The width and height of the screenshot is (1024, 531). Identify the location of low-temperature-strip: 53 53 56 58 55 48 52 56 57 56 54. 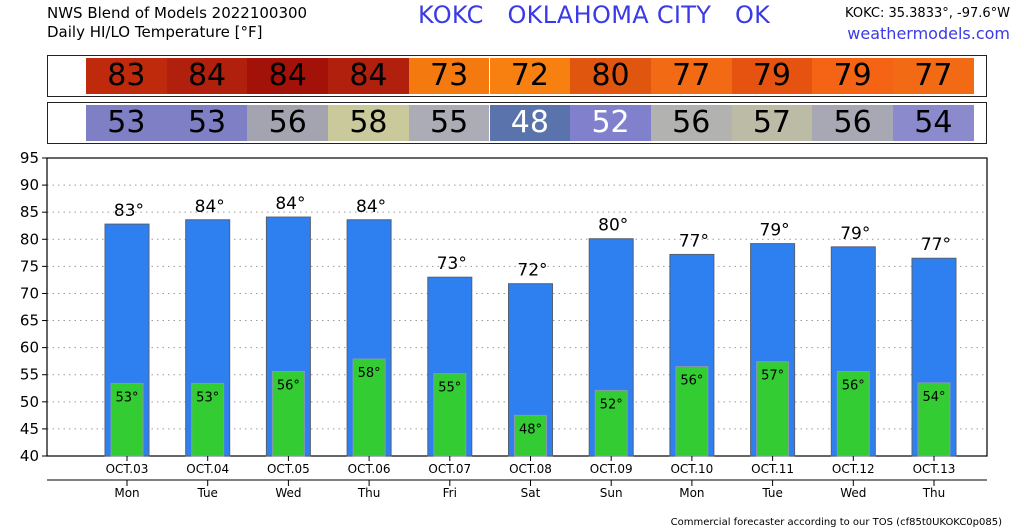
(517, 123).